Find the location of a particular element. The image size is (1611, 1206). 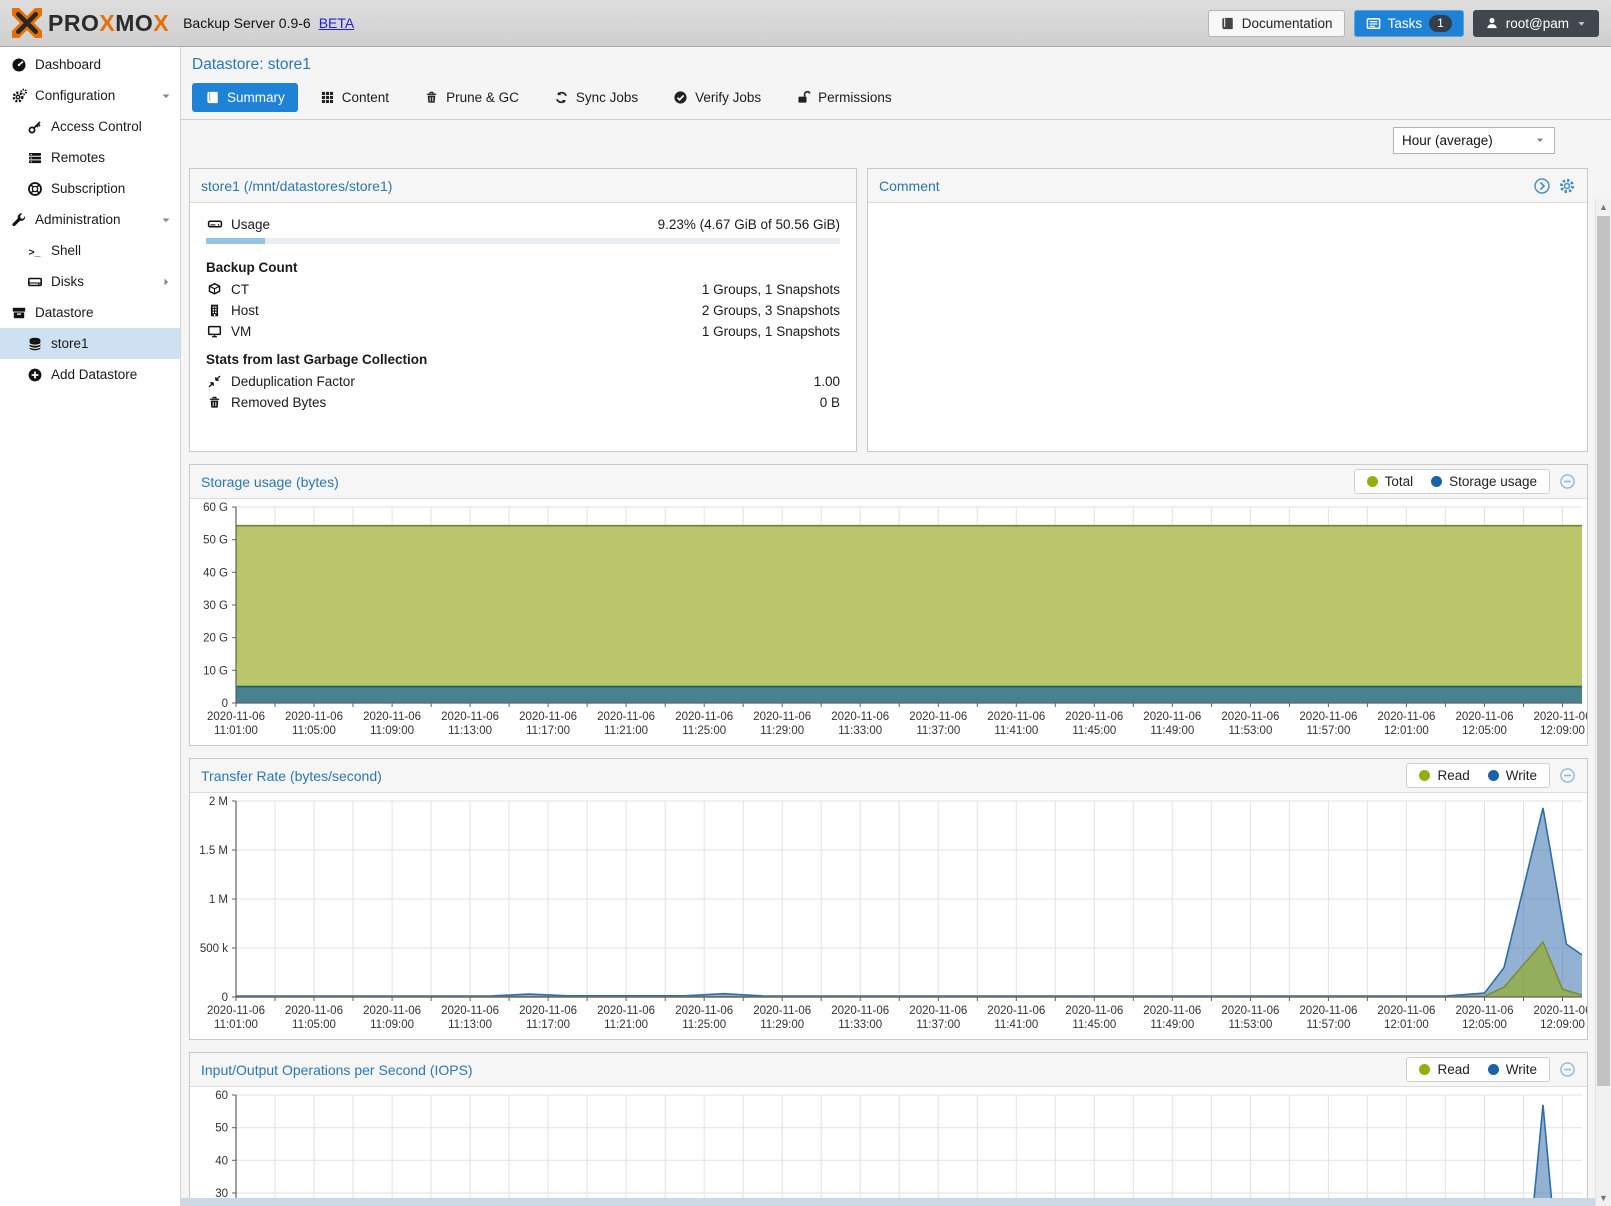

storage-usage-legend: Total Storage usage is located at coordinates (1451, 481).